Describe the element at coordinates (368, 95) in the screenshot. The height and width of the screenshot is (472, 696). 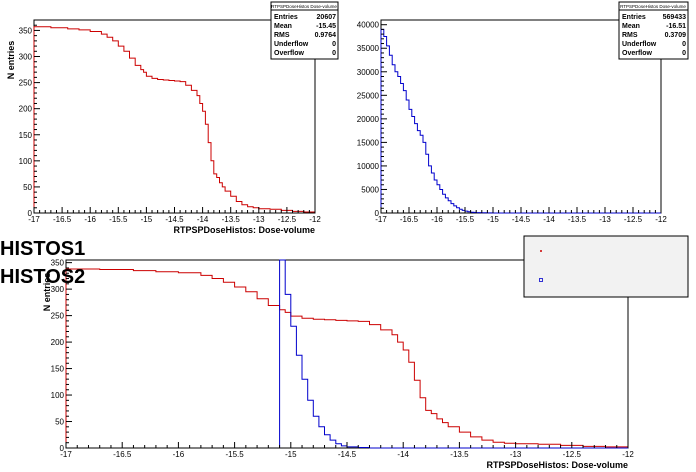
I see `y-tick-label: 25000` at that location.